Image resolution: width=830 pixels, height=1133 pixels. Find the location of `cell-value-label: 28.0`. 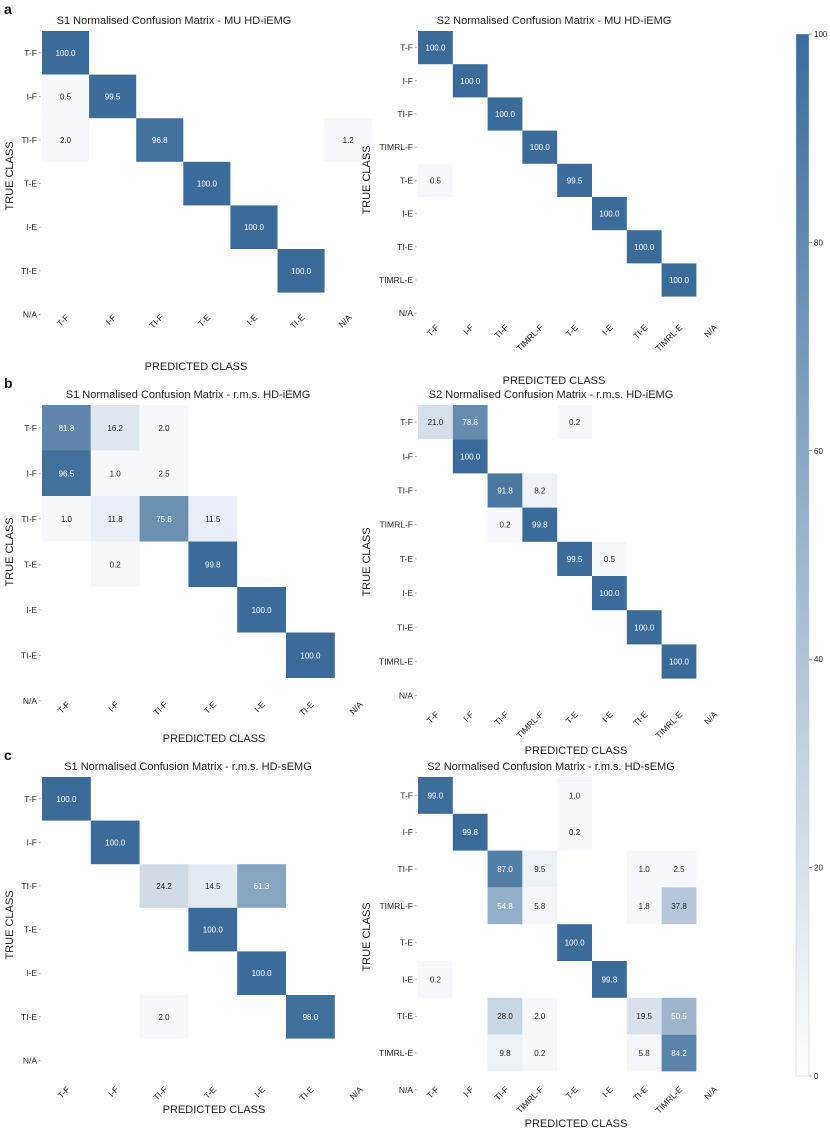

cell-value-label: 28.0 is located at coordinates (505, 1016).